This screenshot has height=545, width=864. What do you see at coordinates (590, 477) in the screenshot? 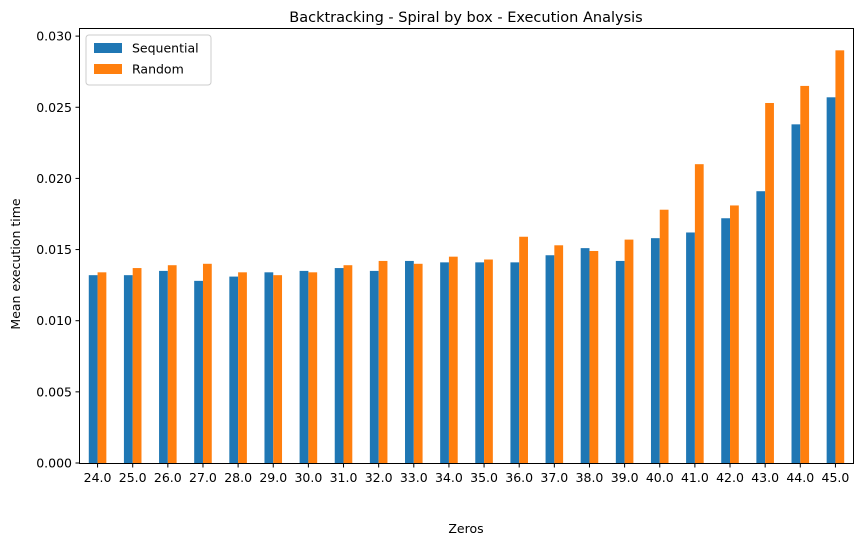
I see `x-tick-label: 38.0` at bounding box center [590, 477].